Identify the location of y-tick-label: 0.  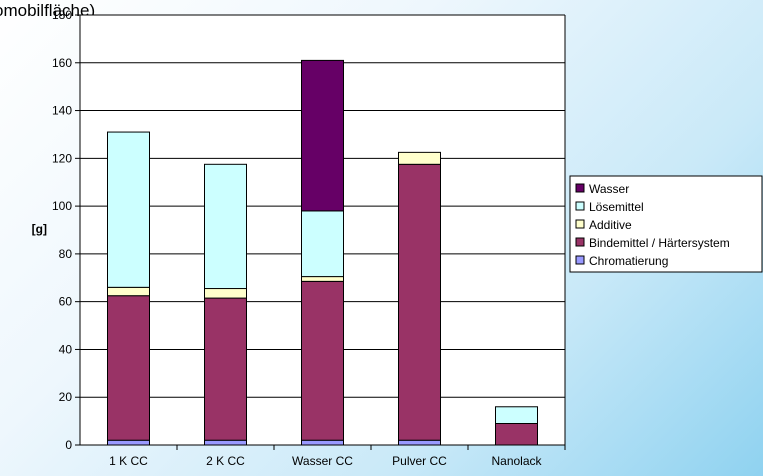
(68, 445).